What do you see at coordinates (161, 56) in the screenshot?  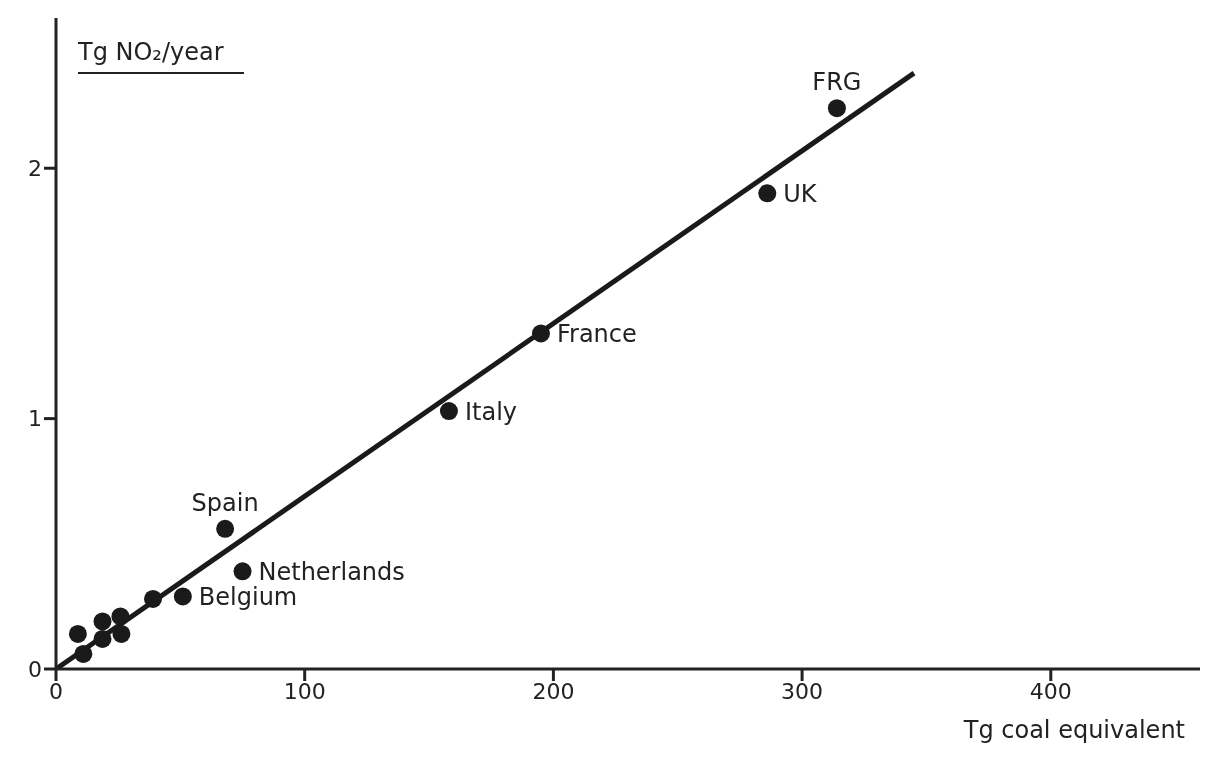 I see `y-axis-title: Tg NO₂/year` at bounding box center [161, 56].